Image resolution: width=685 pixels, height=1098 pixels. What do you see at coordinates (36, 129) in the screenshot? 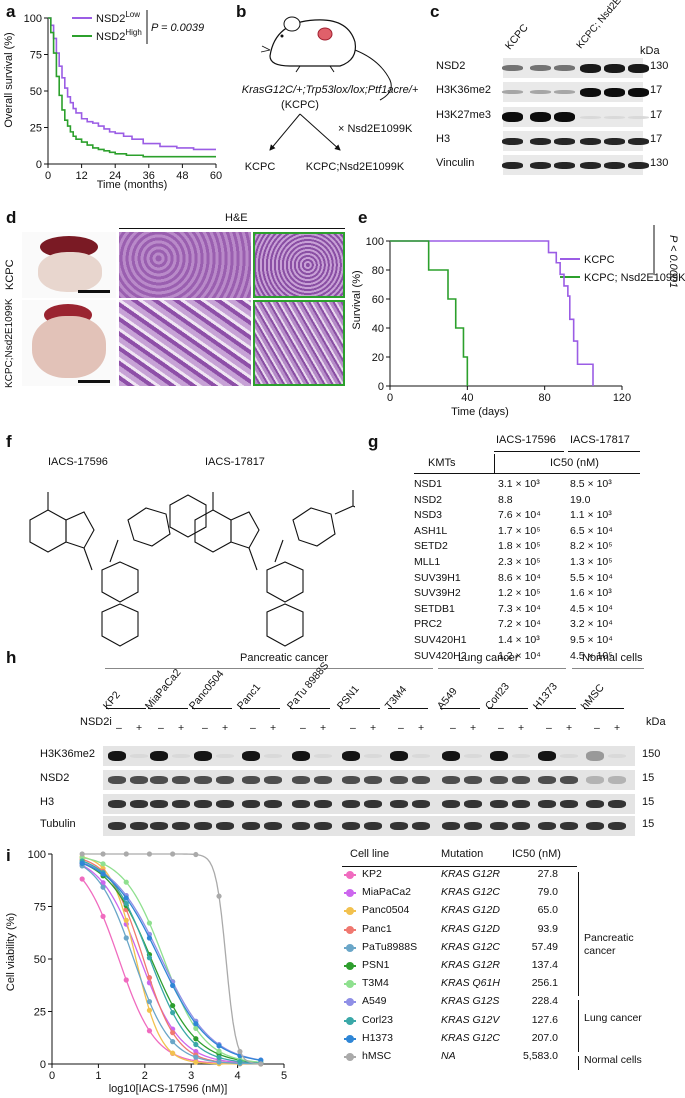
I see `panel-a-y-tick-label: 25` at bounding box center [36, 129].